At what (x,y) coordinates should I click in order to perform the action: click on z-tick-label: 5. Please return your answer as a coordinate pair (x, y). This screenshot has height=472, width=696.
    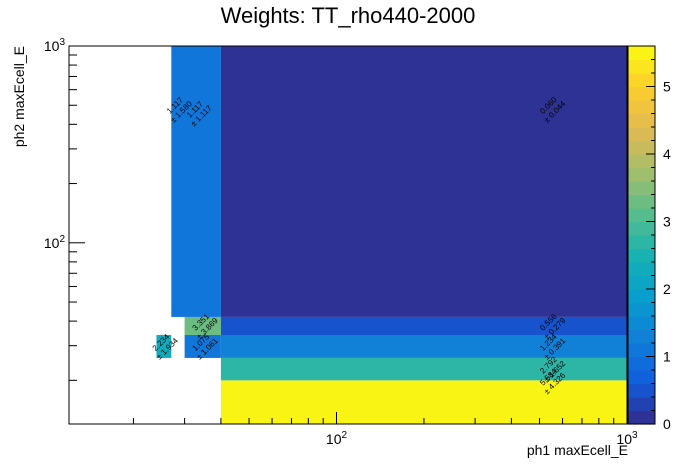
    Looking at the image, I should click on (667, 87).